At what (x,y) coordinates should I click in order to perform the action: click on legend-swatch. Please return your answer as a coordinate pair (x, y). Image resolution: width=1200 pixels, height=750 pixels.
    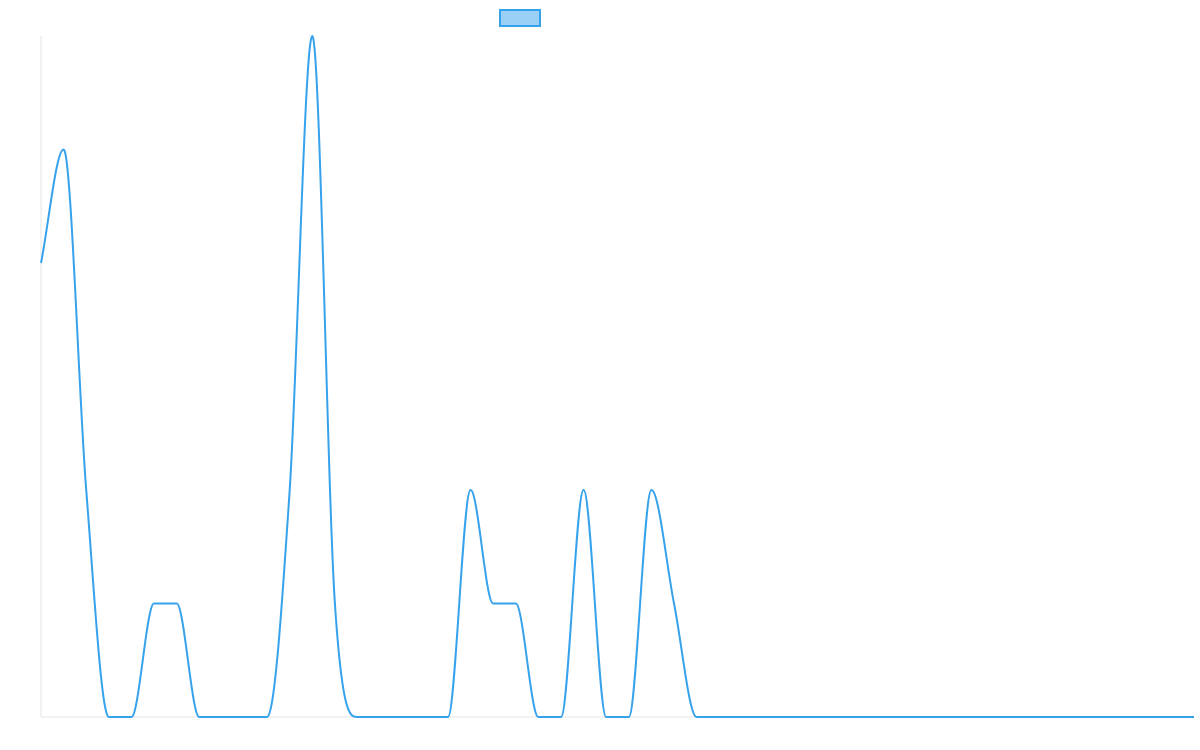
    Looking at the image, I should click on (520, 18).